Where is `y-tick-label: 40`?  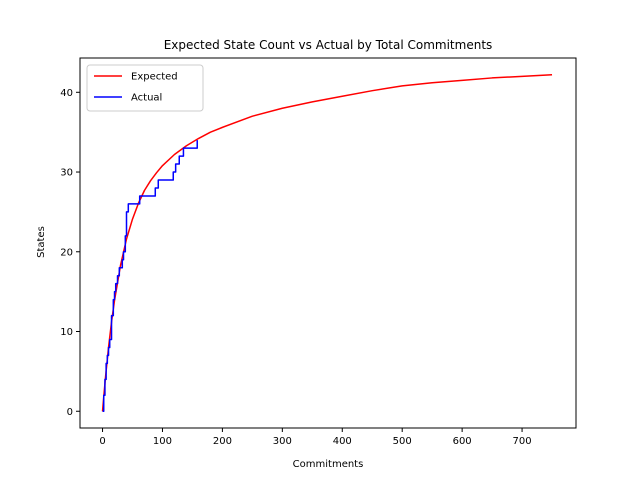 y-tick-label: 40 is located at coordinates (66, 93).